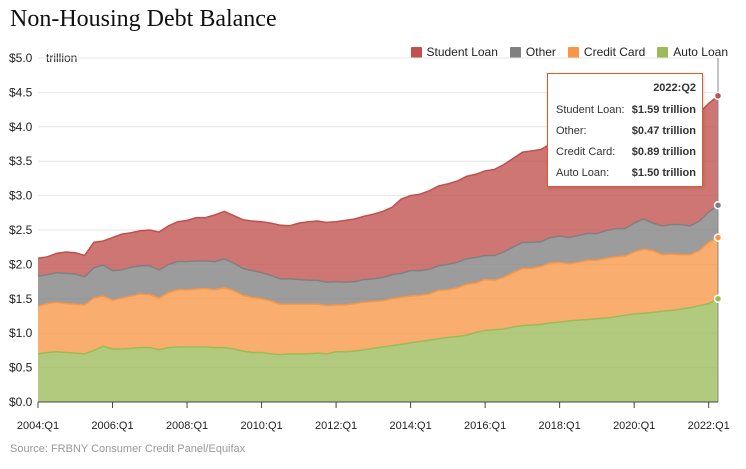 The width and height of the screenshot is (746, 469). Describe the element at coordinates (718, 299) in the screenshot. I see `marker-auto-loan` at that location.